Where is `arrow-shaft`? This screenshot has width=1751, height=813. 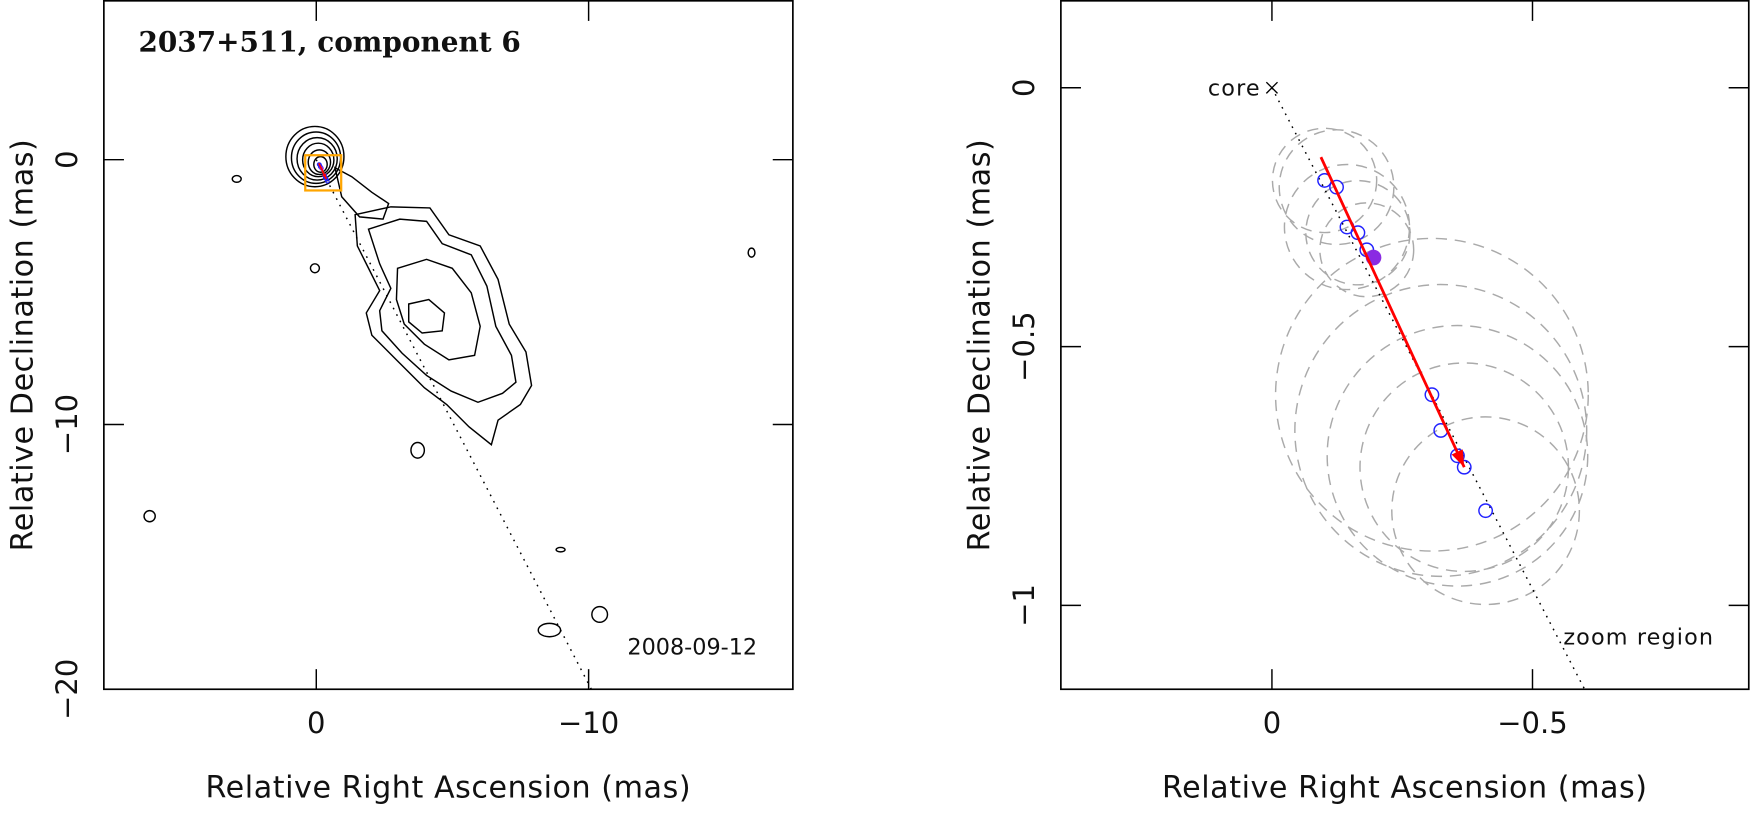 arrow-shaft is located at coordinates (1392, 312).